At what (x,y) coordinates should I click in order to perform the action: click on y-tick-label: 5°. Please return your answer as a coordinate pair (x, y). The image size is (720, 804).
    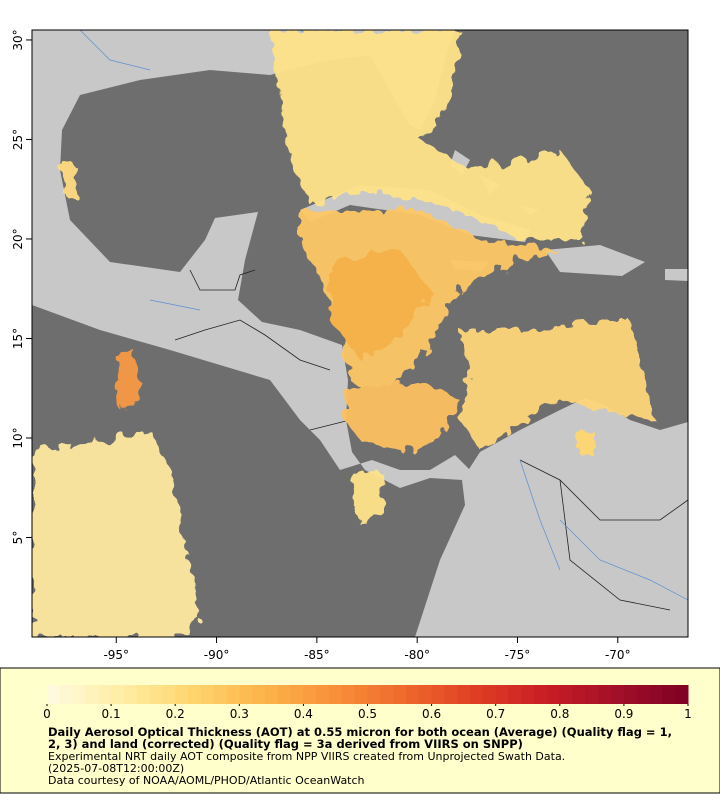
    Looking at the image, I should click on (18, 538).